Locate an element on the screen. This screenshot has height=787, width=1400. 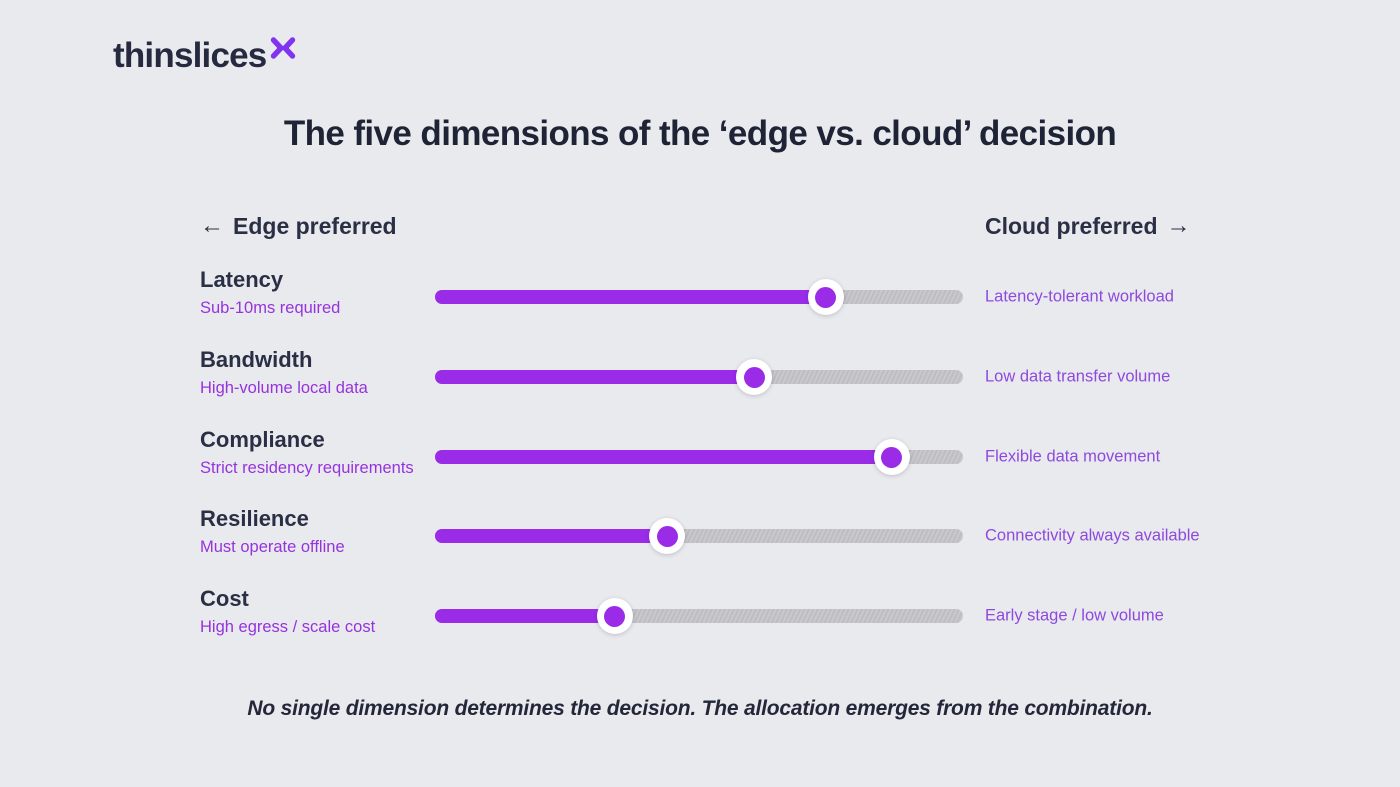
edge-note: Must operate offline is located at coordinates (272, 547).